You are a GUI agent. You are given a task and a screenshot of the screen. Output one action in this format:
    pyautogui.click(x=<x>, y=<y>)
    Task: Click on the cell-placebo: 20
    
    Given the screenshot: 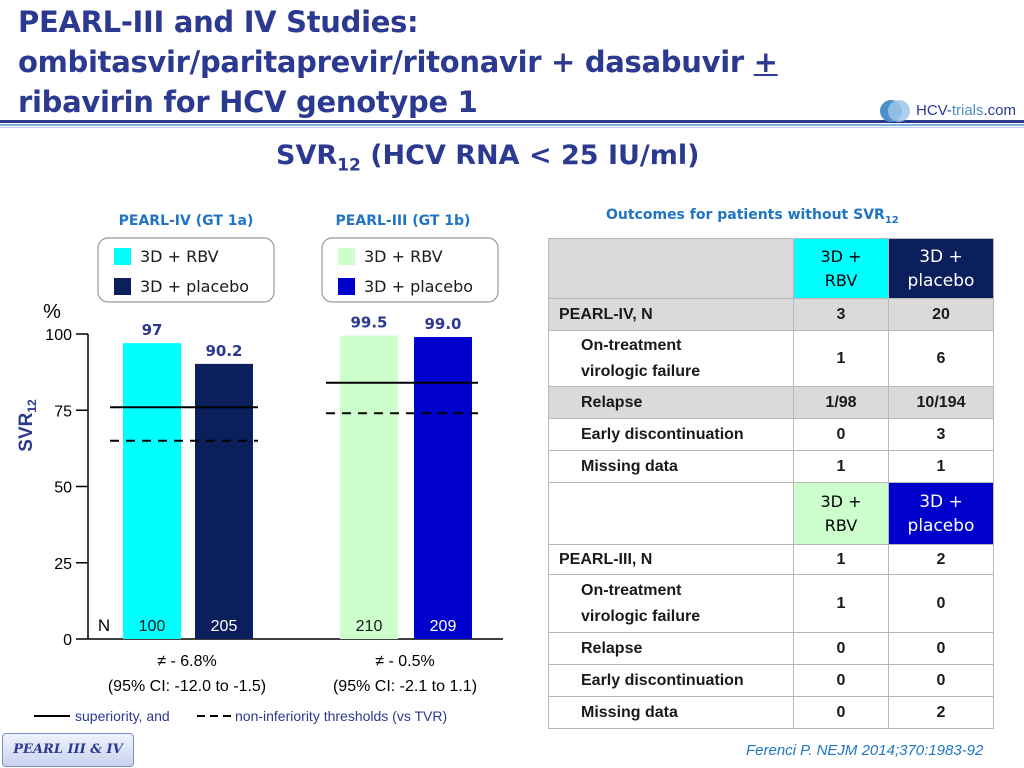 What is the action you would take?
    pyautogui.click(x=941, y=314)
    